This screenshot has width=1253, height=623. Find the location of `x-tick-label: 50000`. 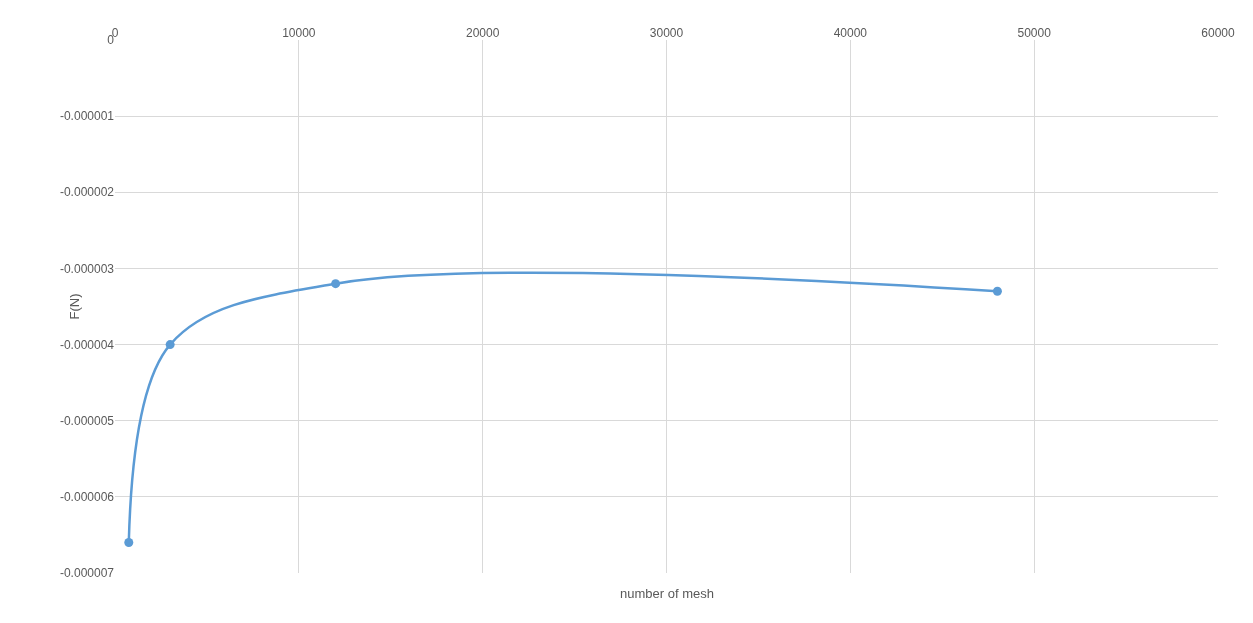

x-tick-label: 50000 is located at coordinates (1034, 32).